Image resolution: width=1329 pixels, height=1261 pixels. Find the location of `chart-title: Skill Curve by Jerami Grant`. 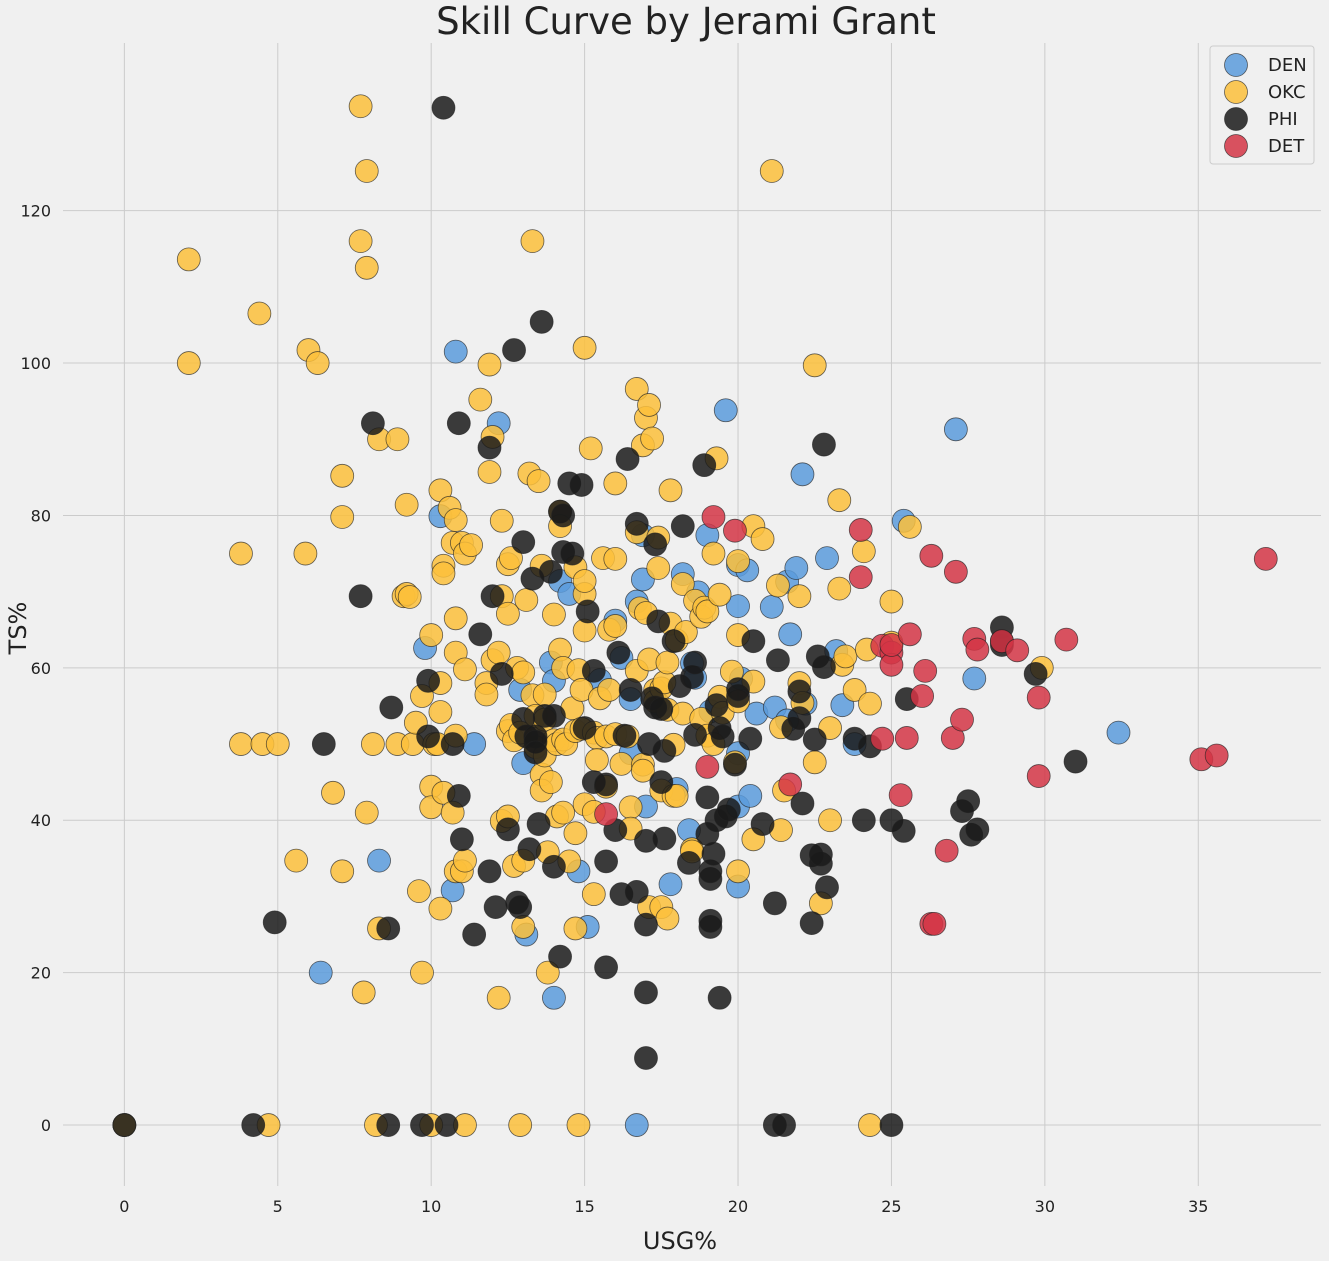

chart-title: Skill Curve by Jerami Grant is located at coordinates (686, 21).